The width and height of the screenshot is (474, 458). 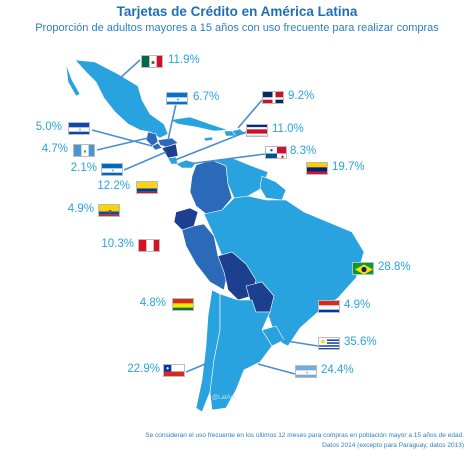 What do you see at coordinates (152, 303) in the screenshot?
I see `value-label-bolivia: 4.8%` at bounding box center [152, 303].